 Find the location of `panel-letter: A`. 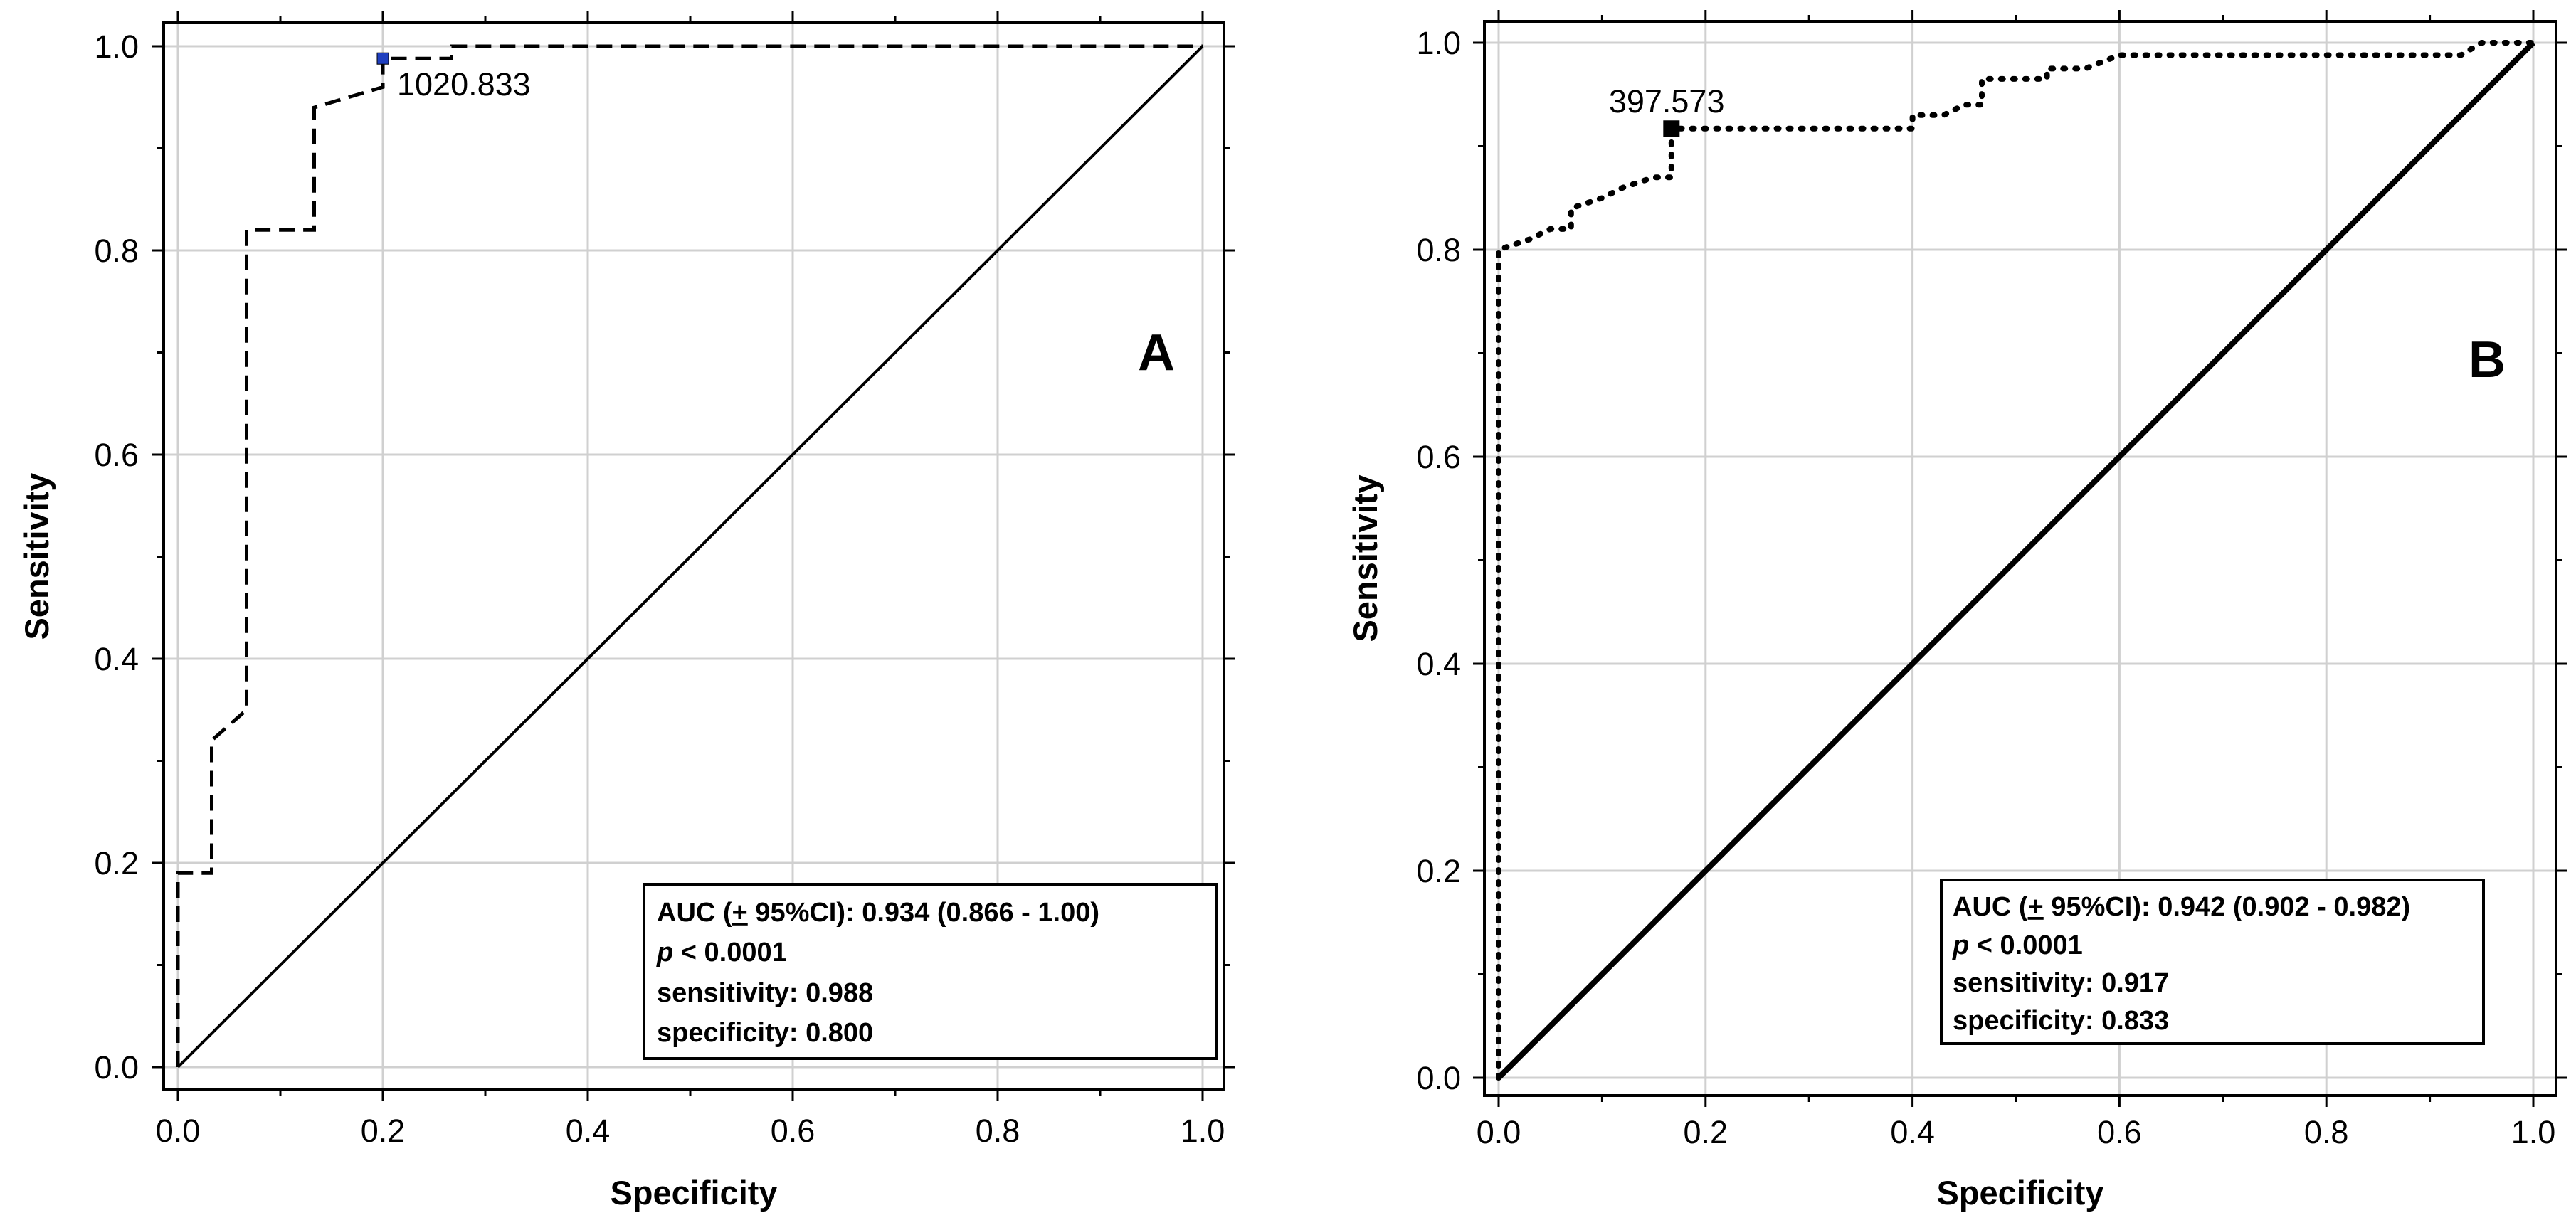

panel-letter: A is located at coordinates (1156, 352).